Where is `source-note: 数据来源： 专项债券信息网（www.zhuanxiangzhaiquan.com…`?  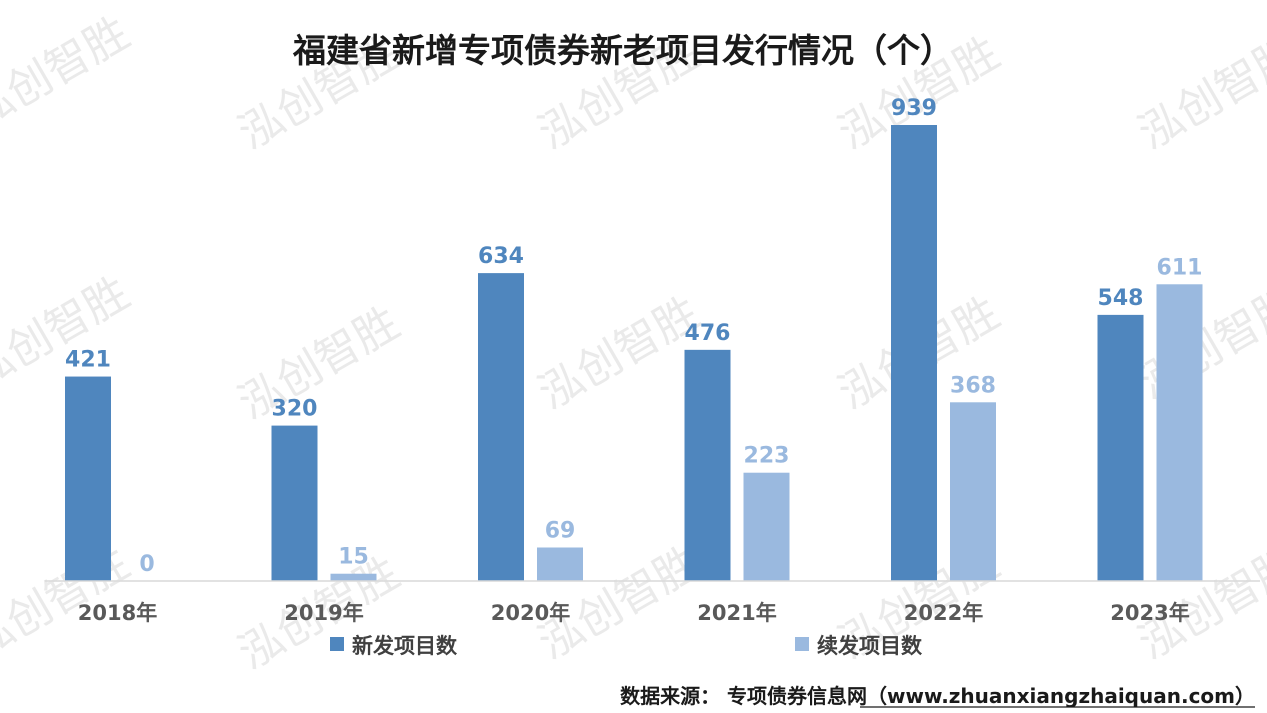 source-note: 数据来源： 专项债券信息网（www.zhuanxiangzhaiquan.com… is located at coordinates (937, 696).